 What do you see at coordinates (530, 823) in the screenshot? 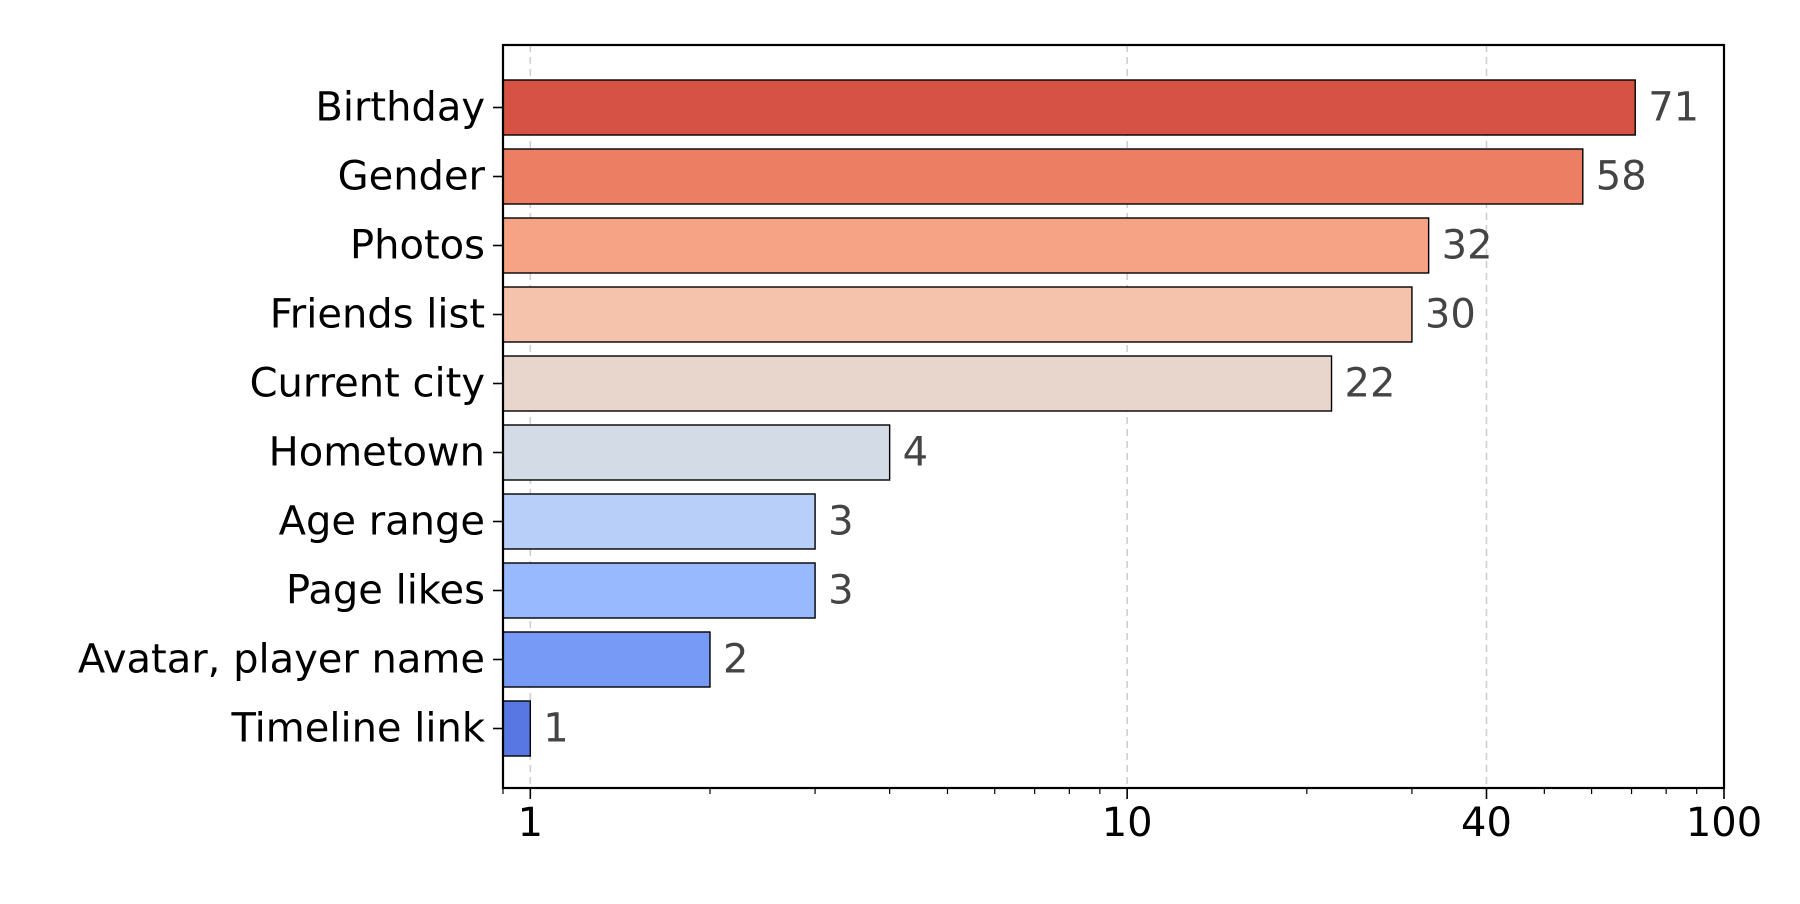
I see `x-tick-label-1: 1` at bounding box center [530, 823].